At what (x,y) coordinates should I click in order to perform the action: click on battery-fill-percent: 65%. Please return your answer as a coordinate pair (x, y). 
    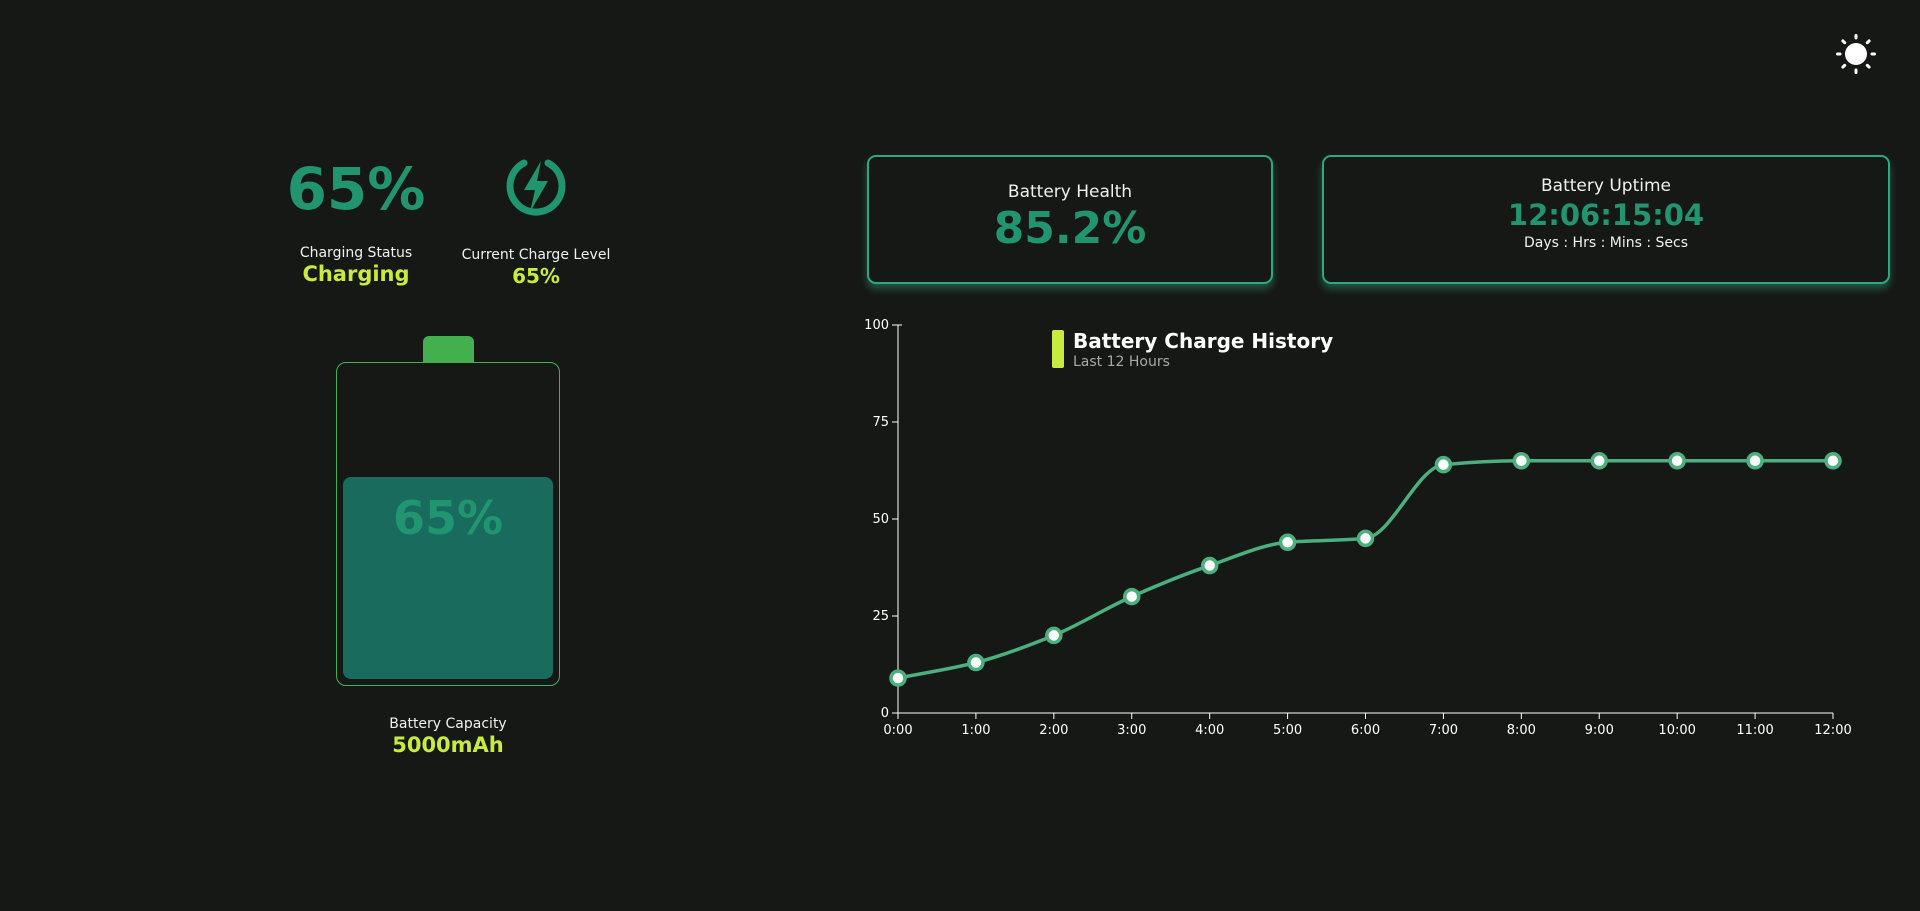
    Looking at the image, I should click on (448, 518).